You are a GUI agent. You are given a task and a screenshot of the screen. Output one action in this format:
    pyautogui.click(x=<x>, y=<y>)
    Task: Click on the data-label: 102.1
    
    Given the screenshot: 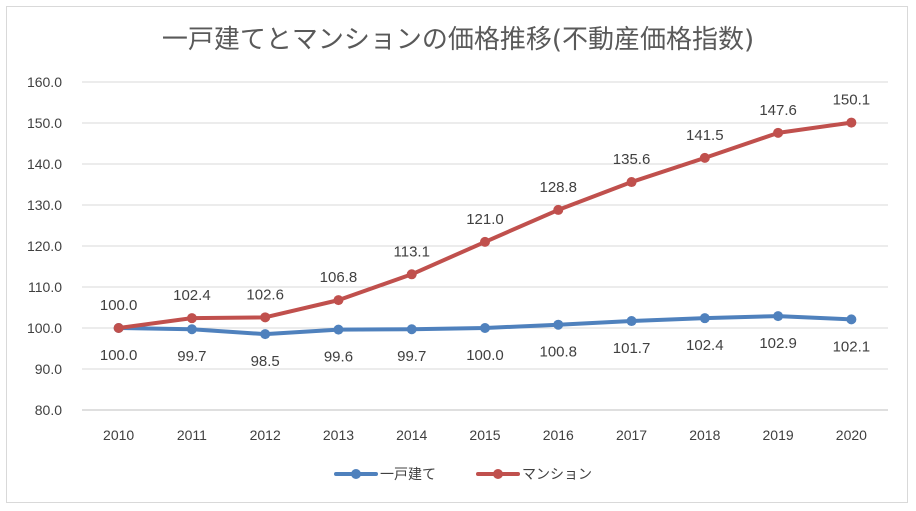 What is the action you would take?
    pyautogui.click(x=852, y=346)
    